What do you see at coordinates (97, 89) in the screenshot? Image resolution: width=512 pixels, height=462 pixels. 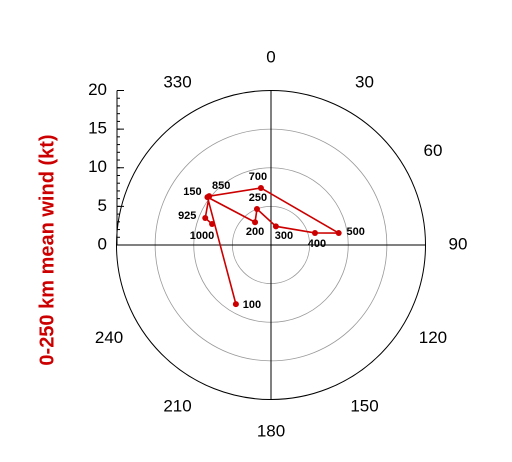 I see `r-tick-label: 20` at bounding box center [97, 89].